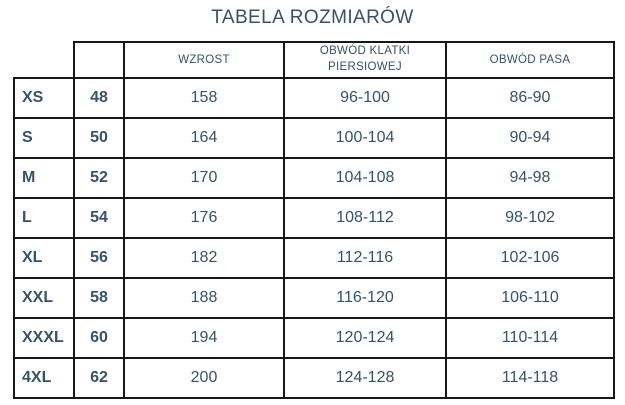 This screenshot has width=625, height=405. I want to click on table-row: 4XL 62 200 124-128 114-118, so click(314, 378).